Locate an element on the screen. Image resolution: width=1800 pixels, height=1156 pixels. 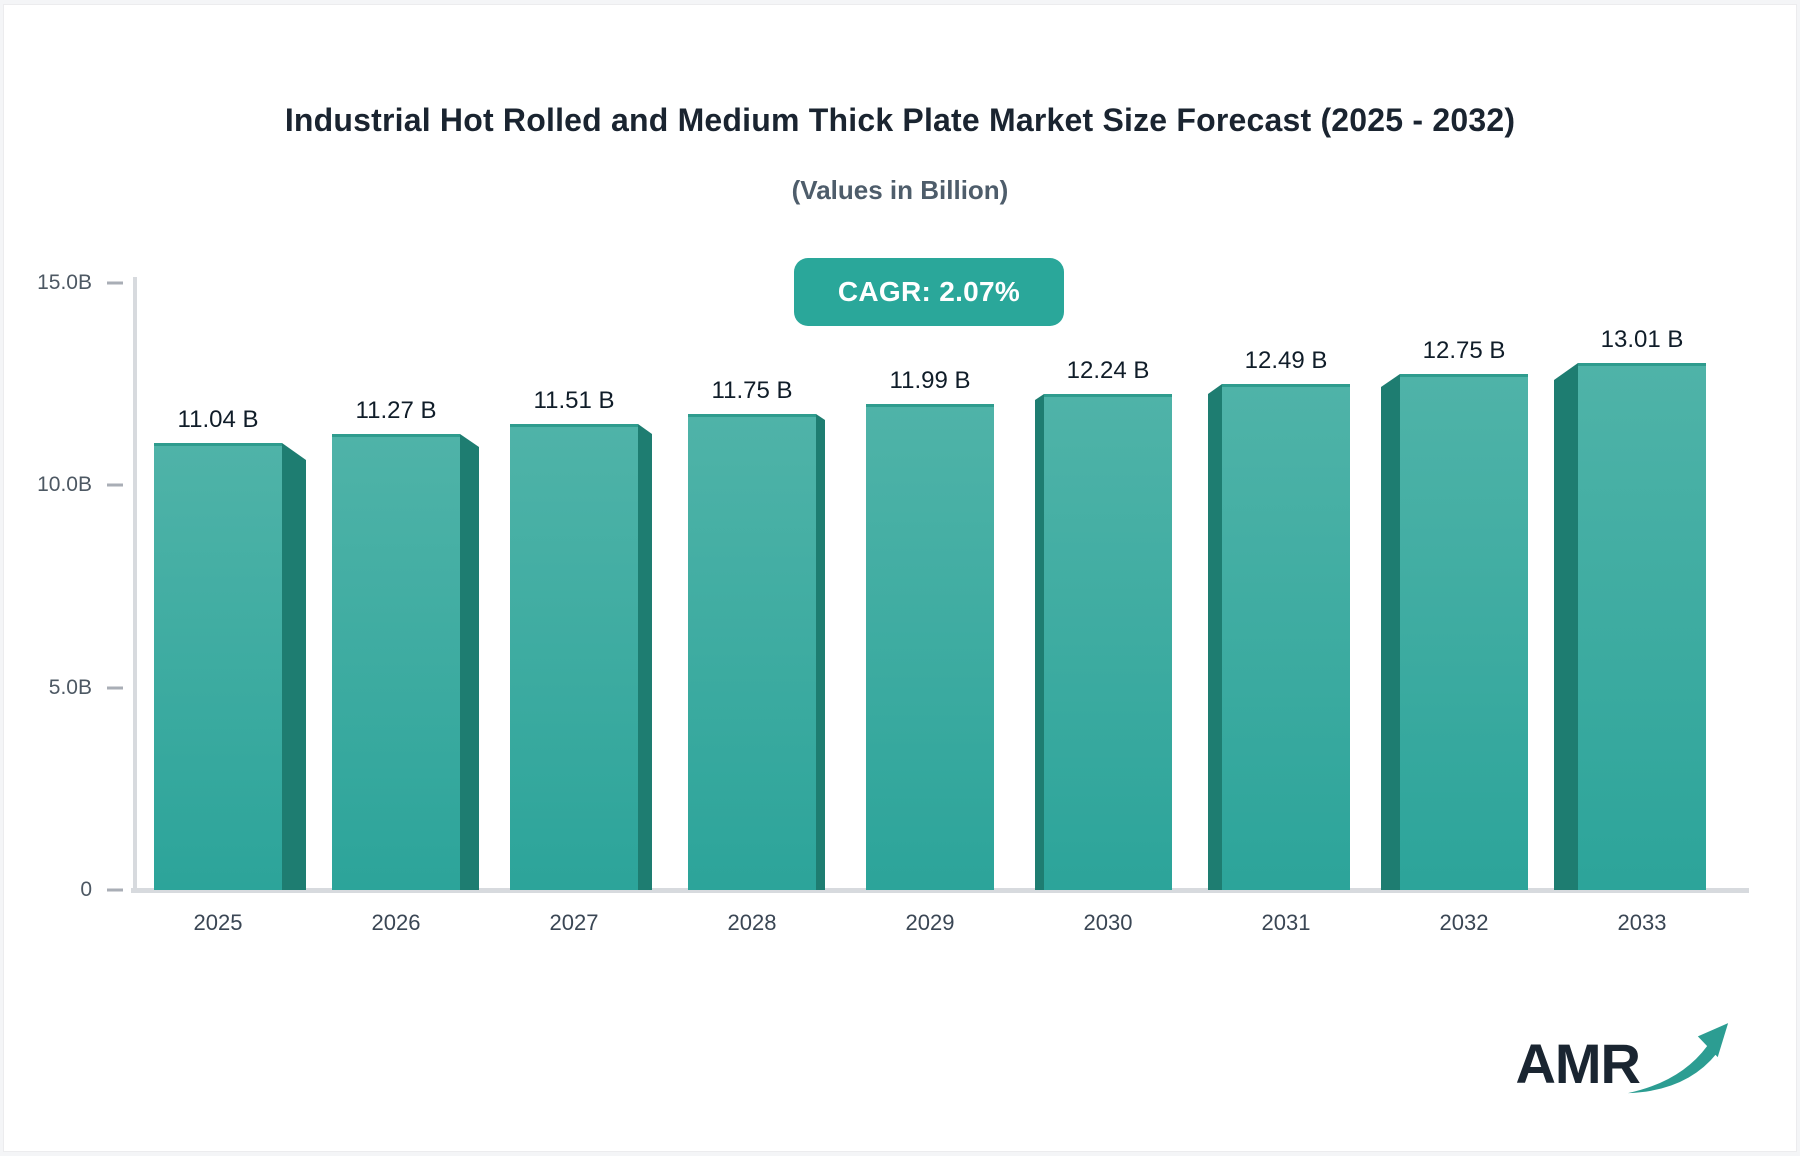
bar-2030 is located at coordinates (1108, 642).